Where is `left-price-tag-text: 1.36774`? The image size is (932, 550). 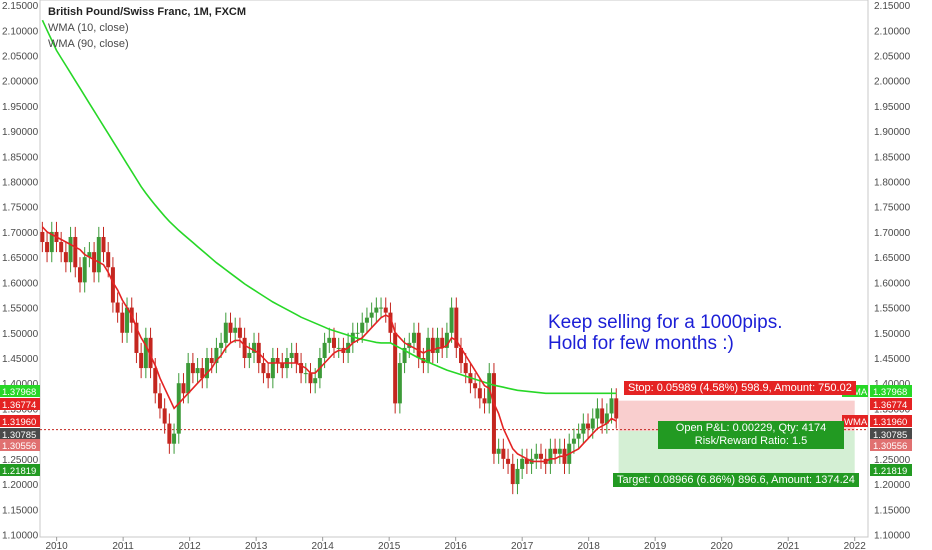
left-price-tag-text: 1.36774 is located at coordinates (19, 405).